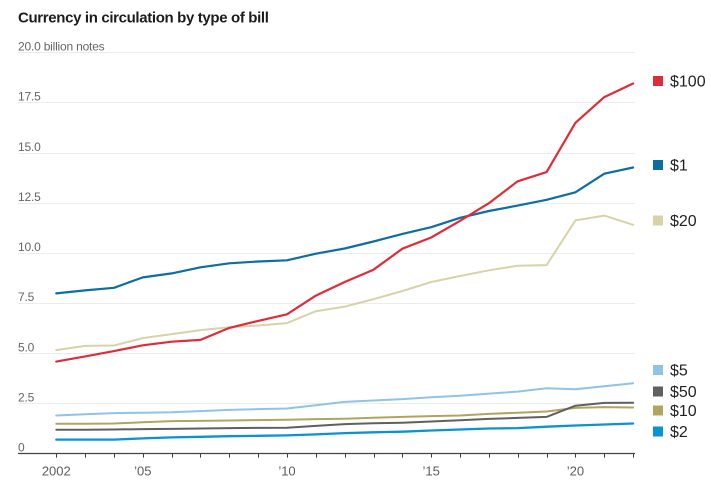 The height and width of the screenshot is (494, 711). What do you see at coordinates (29, 147) in the screenshot?
I see `svg-text: 15.0` at bounding box center [29, 147].